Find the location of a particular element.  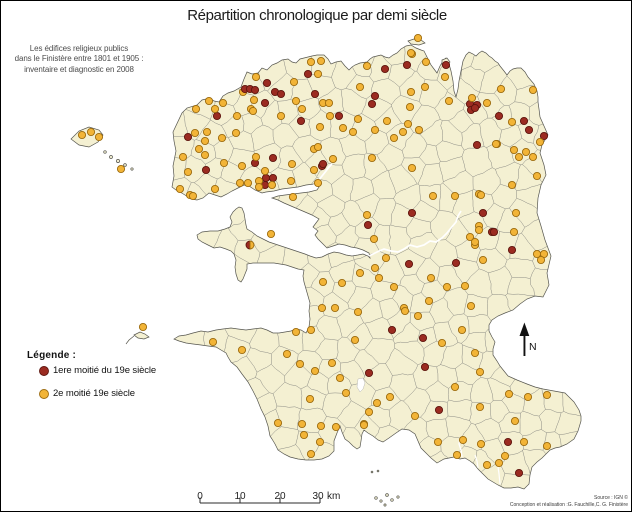

svg-text: km is located at coordinates (333, 496).